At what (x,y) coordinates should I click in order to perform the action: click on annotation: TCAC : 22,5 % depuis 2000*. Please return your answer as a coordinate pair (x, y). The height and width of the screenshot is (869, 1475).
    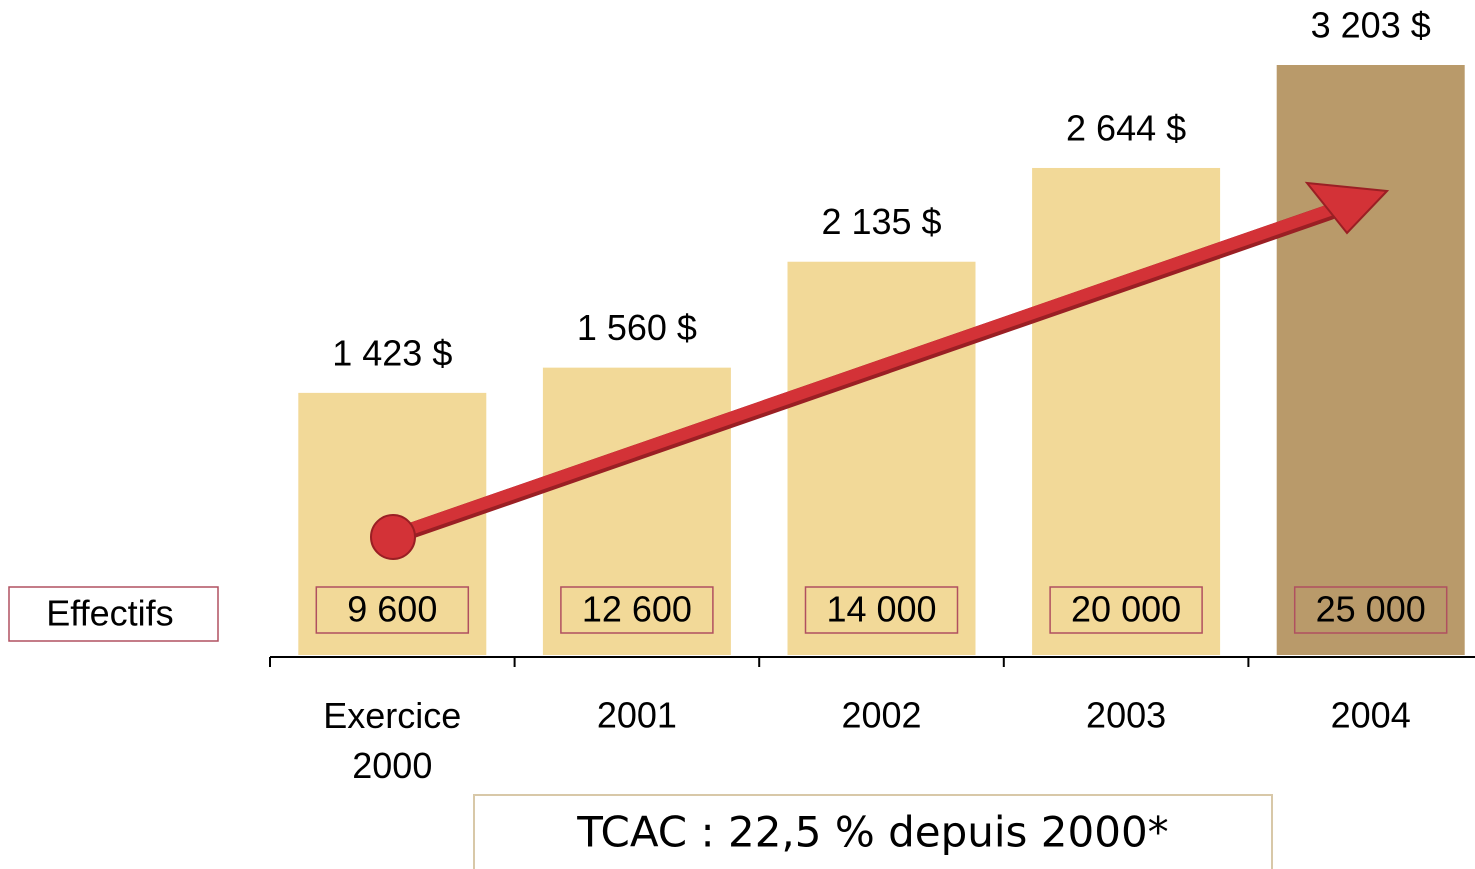
    Looking at the image, I should click on (872, 832).